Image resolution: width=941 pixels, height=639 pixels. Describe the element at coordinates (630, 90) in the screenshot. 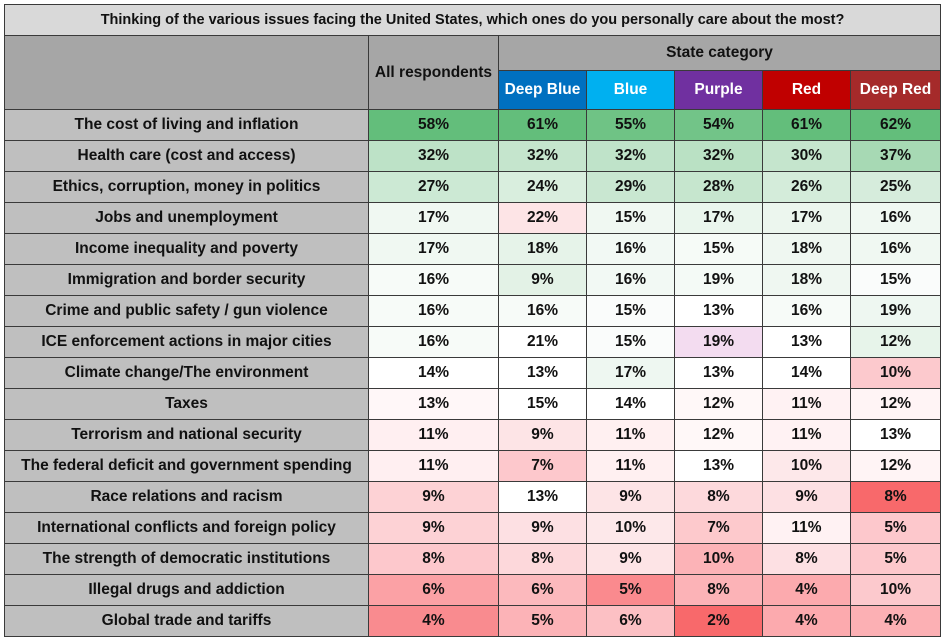

I see `state-header-blue: Blue` at that location.